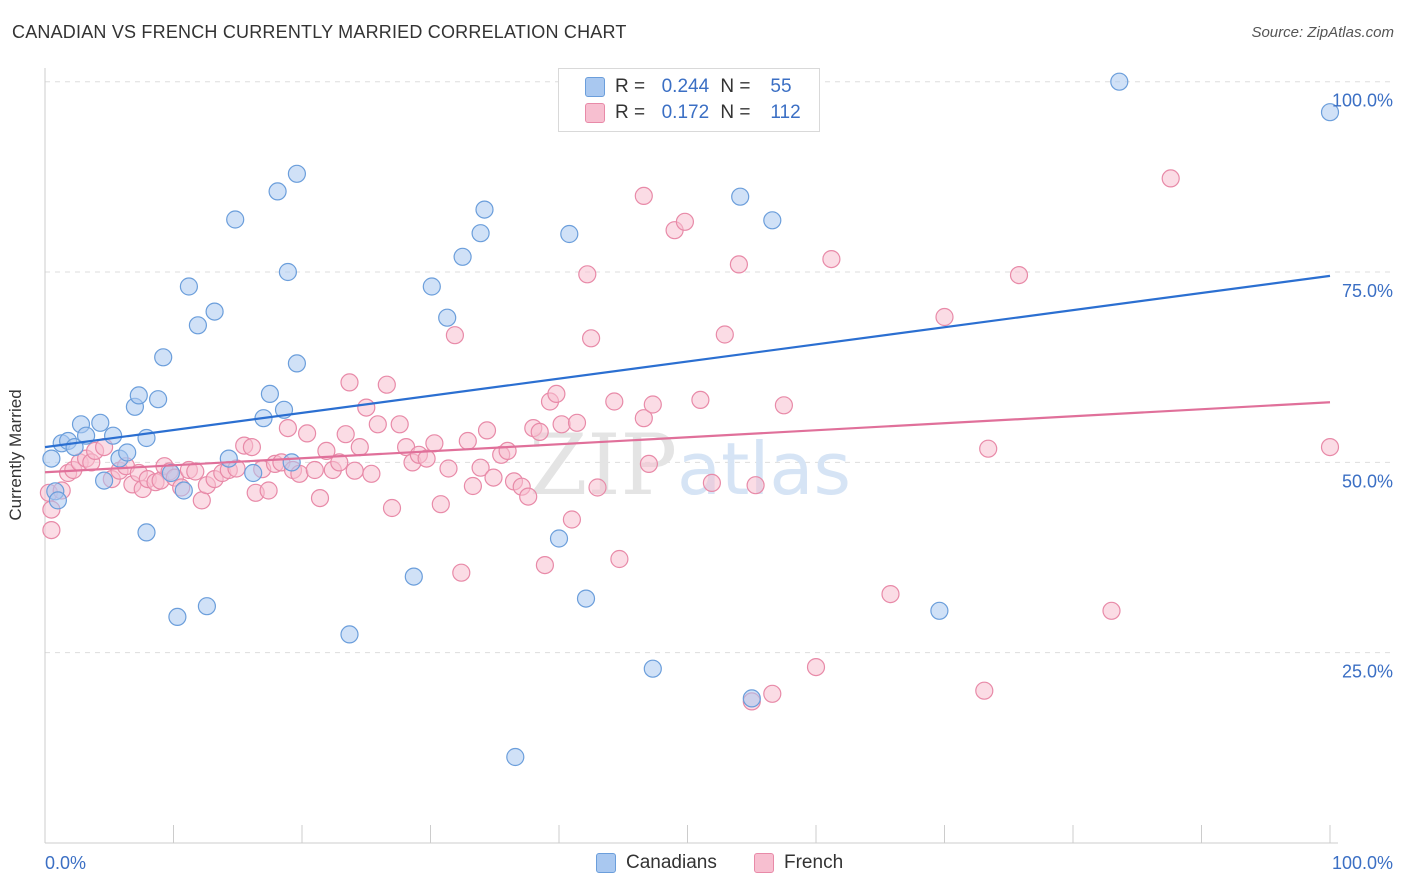  Describe the element at coordinates (798, 863) in the screenshot. I see `legend-item-french: French` at that location.